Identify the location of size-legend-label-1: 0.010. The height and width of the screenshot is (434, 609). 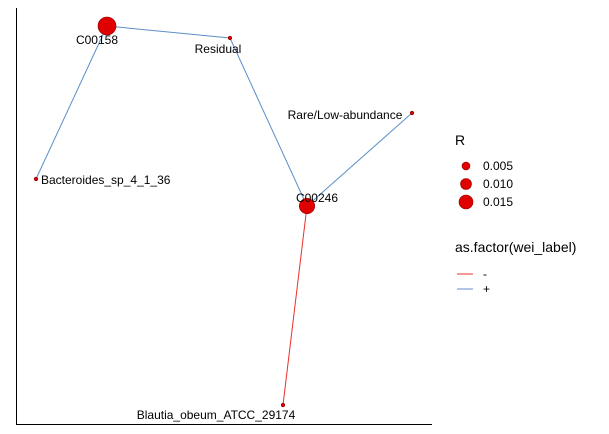
(498, 184).